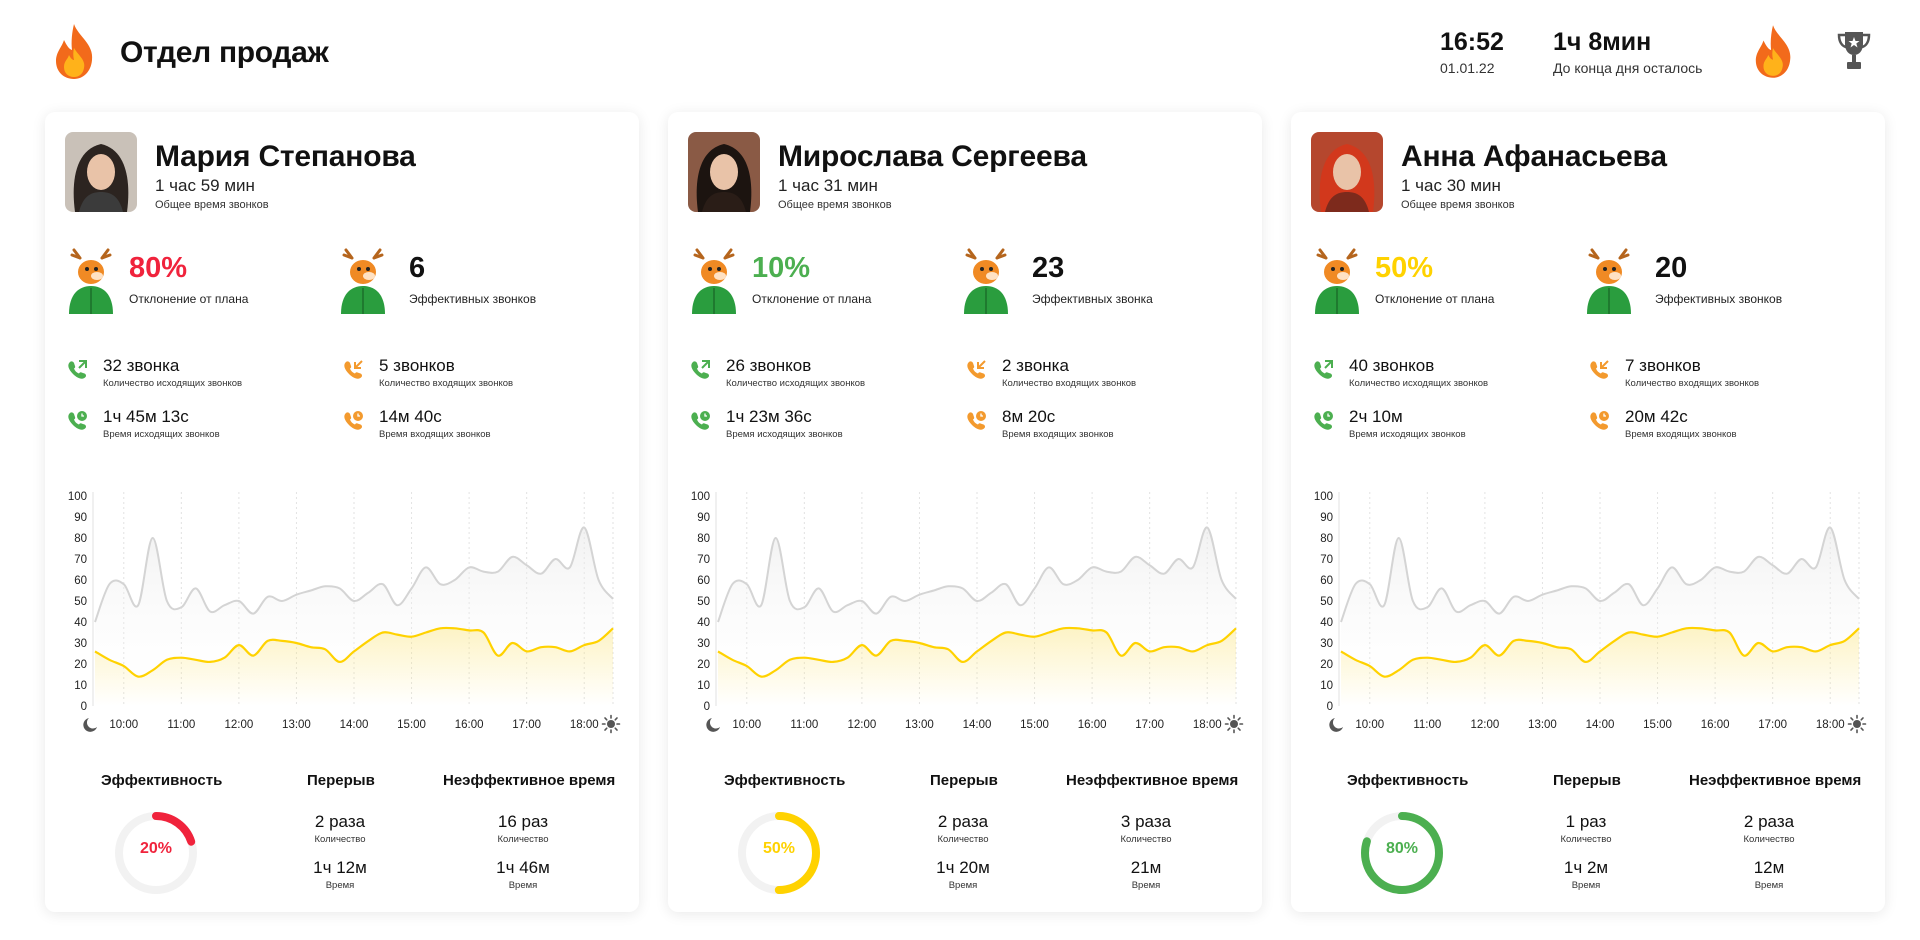  What do you see at coordinates (417, 268) in the screenshot?
I see `effective-calls-value: 6` at bounding box center [417, 268].